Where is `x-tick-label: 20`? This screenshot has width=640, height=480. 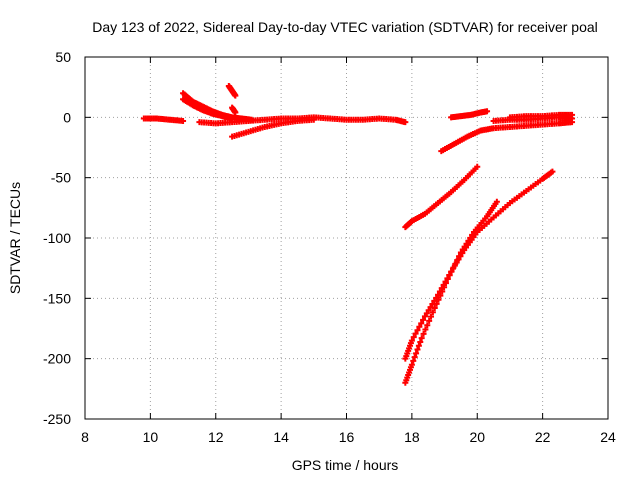 x-tick-label: 20 is located at coordinates (477, 437).